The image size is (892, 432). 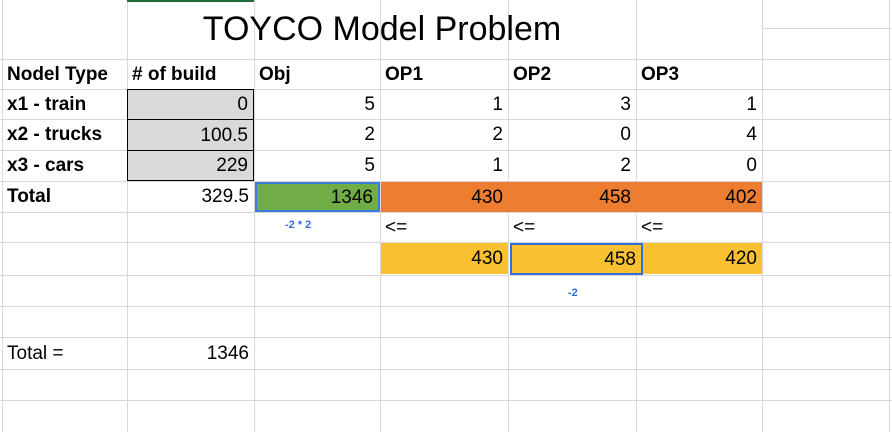 What do you see at coordinates (46, 165) in the screenshot?
I see `row-label-x3: x3 - cars` at bounding box center [46, 165].